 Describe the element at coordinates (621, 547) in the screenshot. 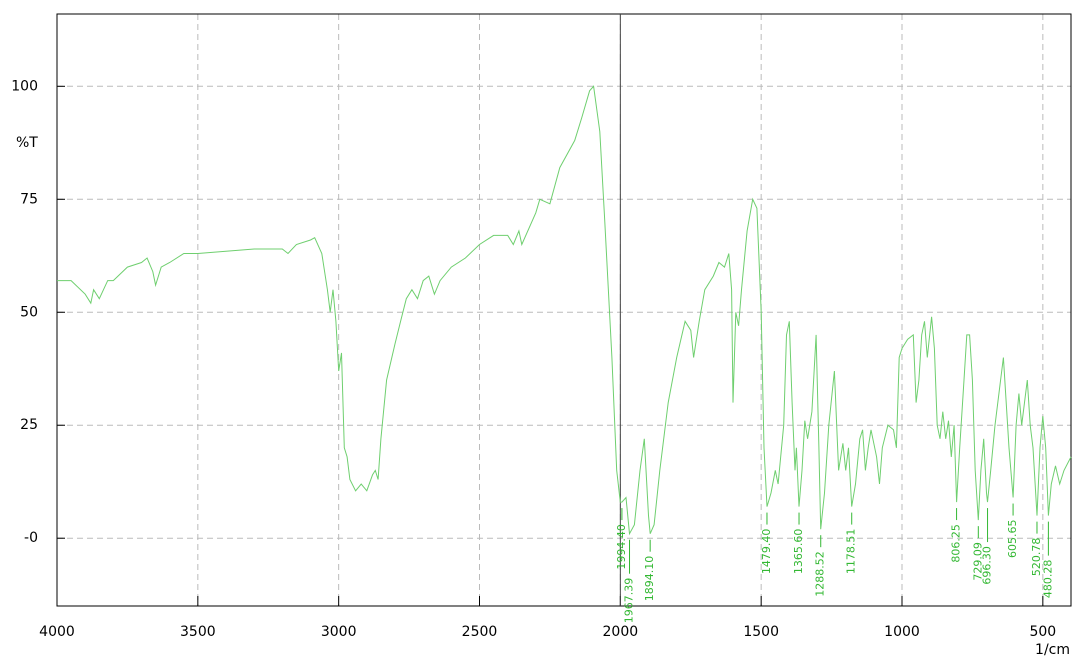

I see `peak-label: 1994.40` at that location.